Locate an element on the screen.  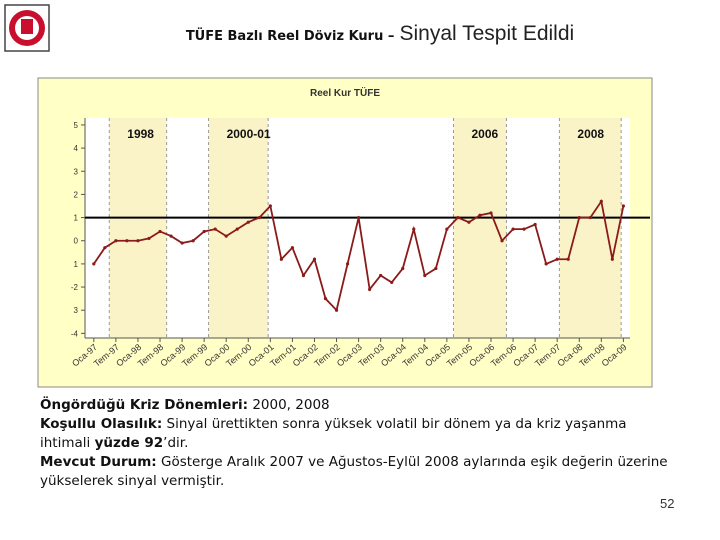
y-tick-label: 5 is located at coordinates (76, 125).